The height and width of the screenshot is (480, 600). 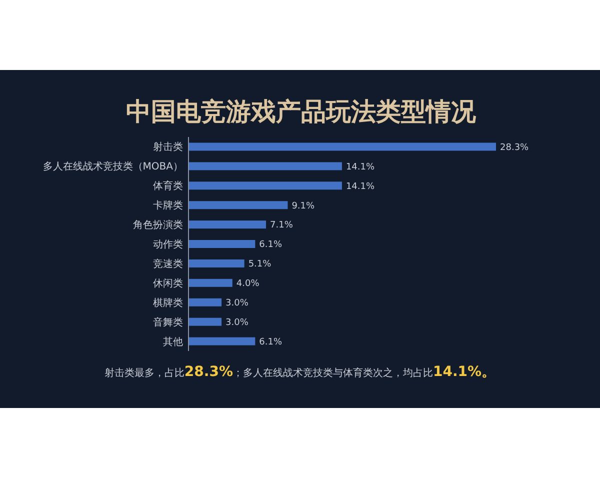 I want to click on y-tick-label: 棋牌类, so click(x=168, y=302).